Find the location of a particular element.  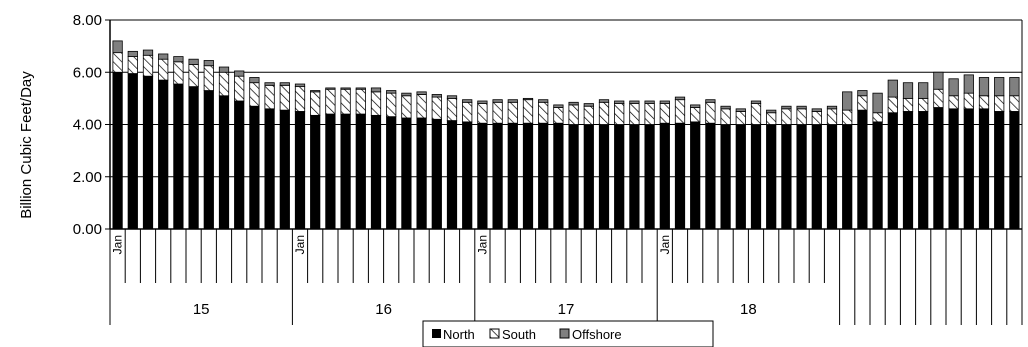

month-labels: Jan Jan Jan Jan is located at coordinates (391, 244).